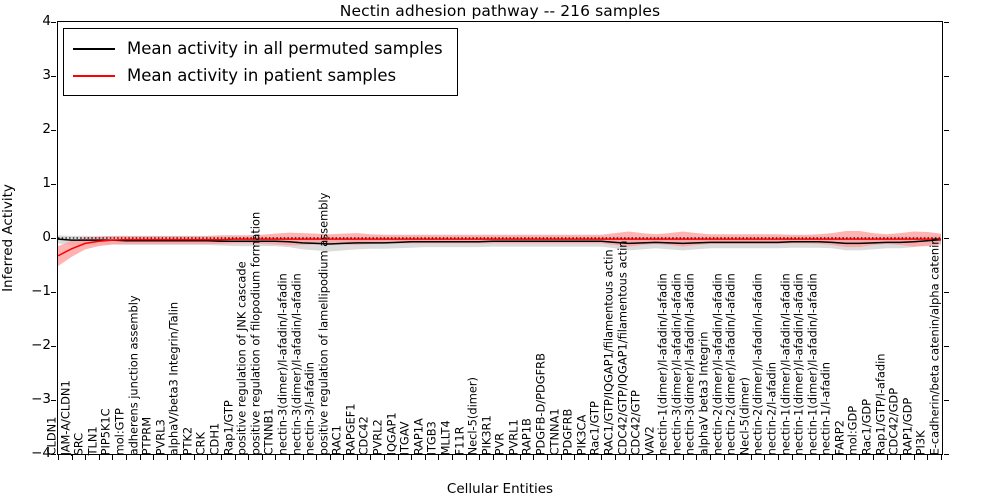  Describe the element at coordinates (46, 237) in the screenshot. I see `y-tick-label: 0` at that location.